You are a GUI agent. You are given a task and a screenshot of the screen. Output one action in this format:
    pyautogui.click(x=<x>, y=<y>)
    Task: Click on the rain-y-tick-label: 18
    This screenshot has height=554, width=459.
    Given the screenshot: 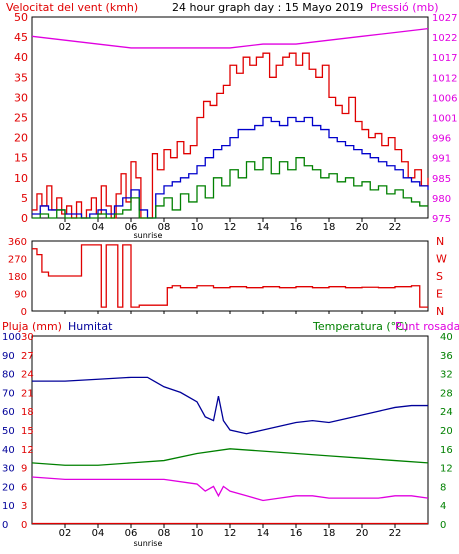 What is the action you would take?
    pyautogui.click(x=27, y=412)
    